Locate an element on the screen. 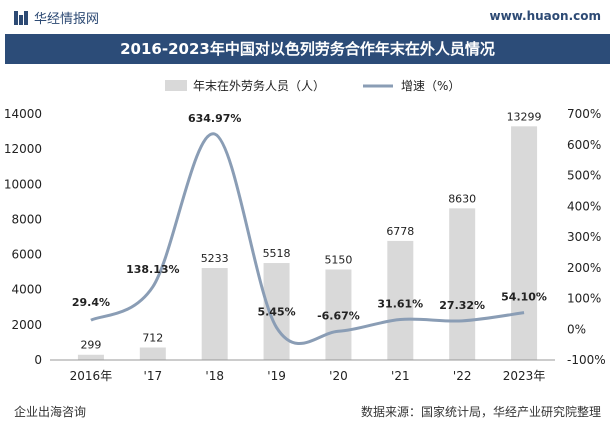 The height and width of the screenshot is (427, 615). y-left-tick: 4000 is located at coordinates (26, 290).